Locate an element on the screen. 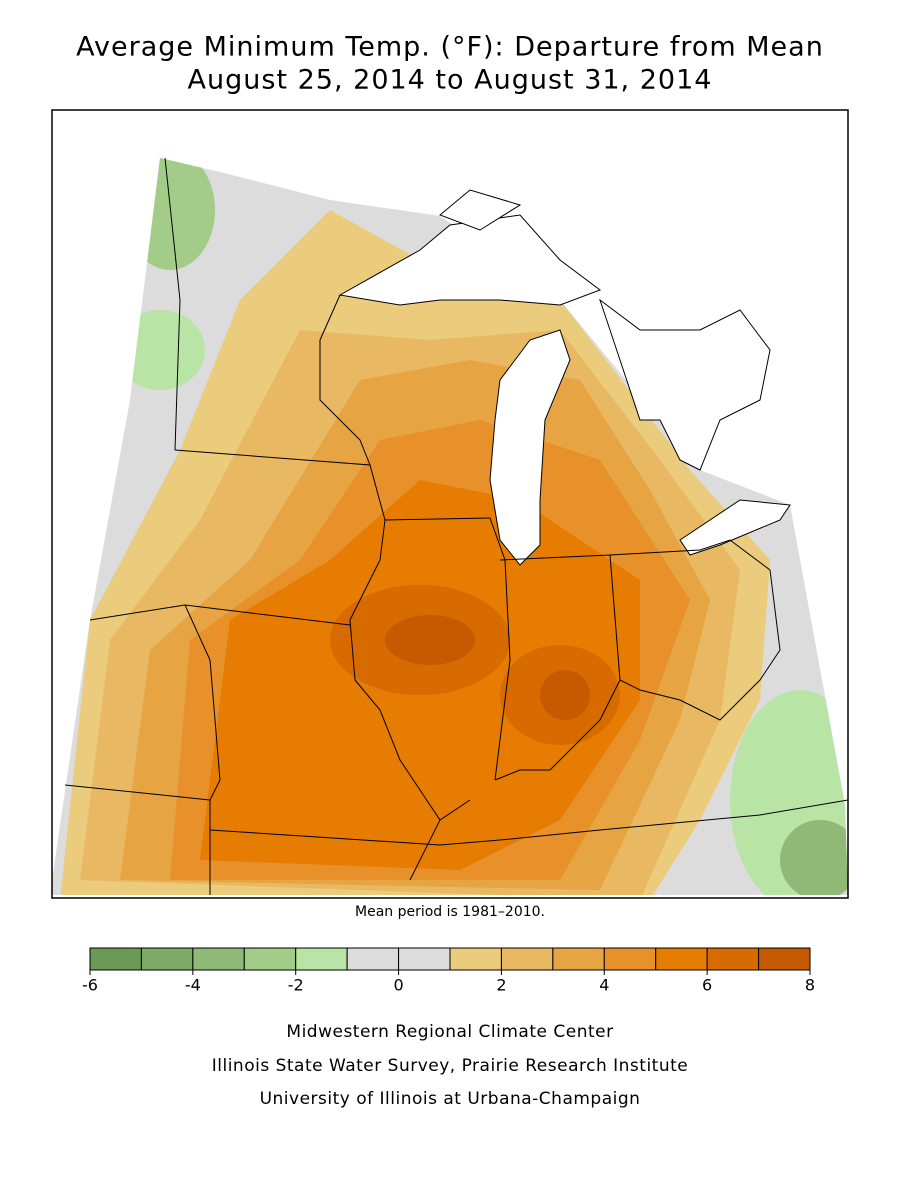 The width and height of the screenshot is (900, 1204). legend: -6 -4 -2 0 2 4 6 8 is located at coordinates (448, 971).